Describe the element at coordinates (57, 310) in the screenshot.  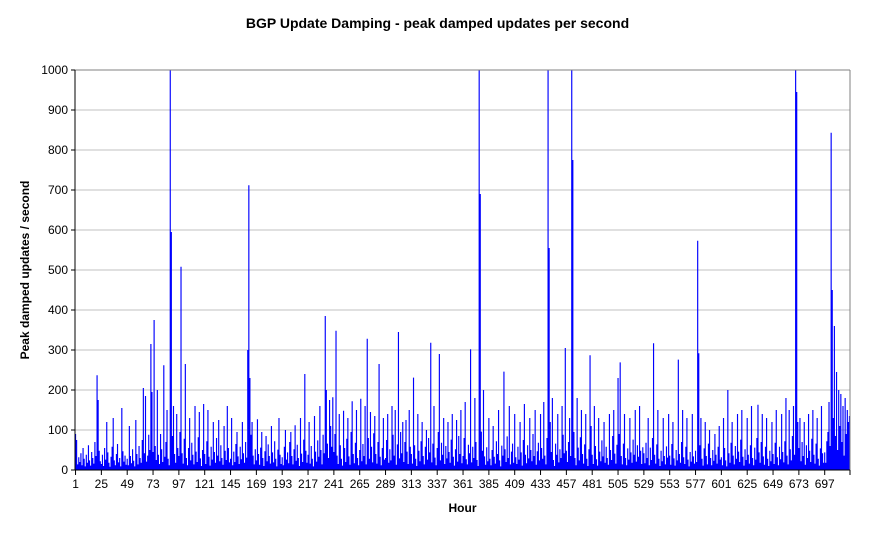
I see `y-tick-label: 400` at that location.